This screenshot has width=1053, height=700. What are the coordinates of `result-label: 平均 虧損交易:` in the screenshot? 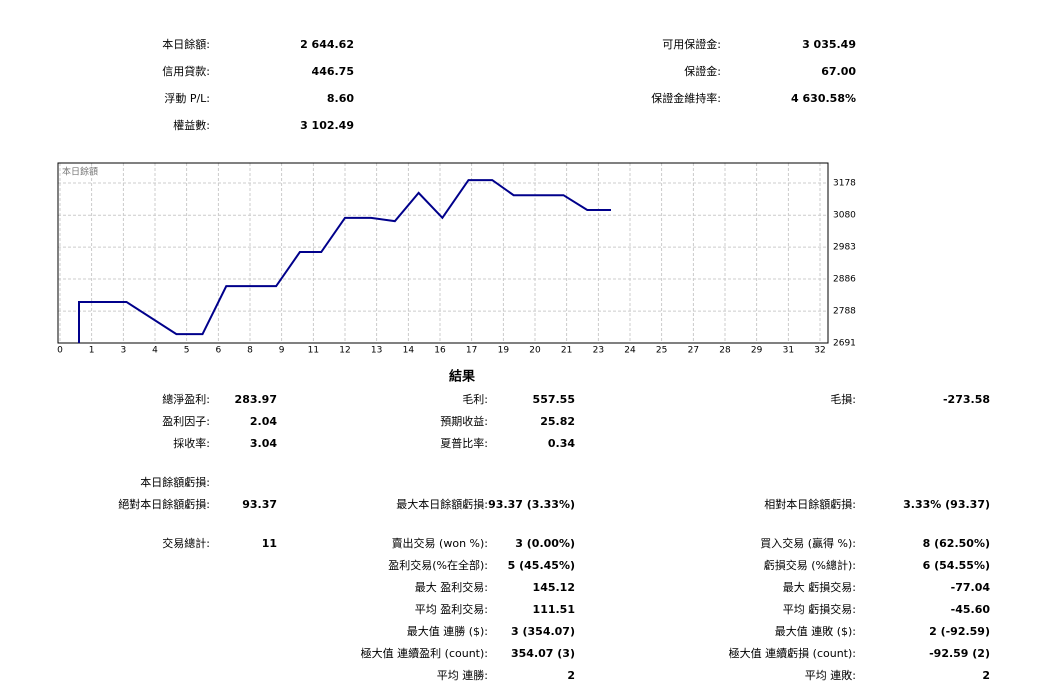 It's located at (819, 609).